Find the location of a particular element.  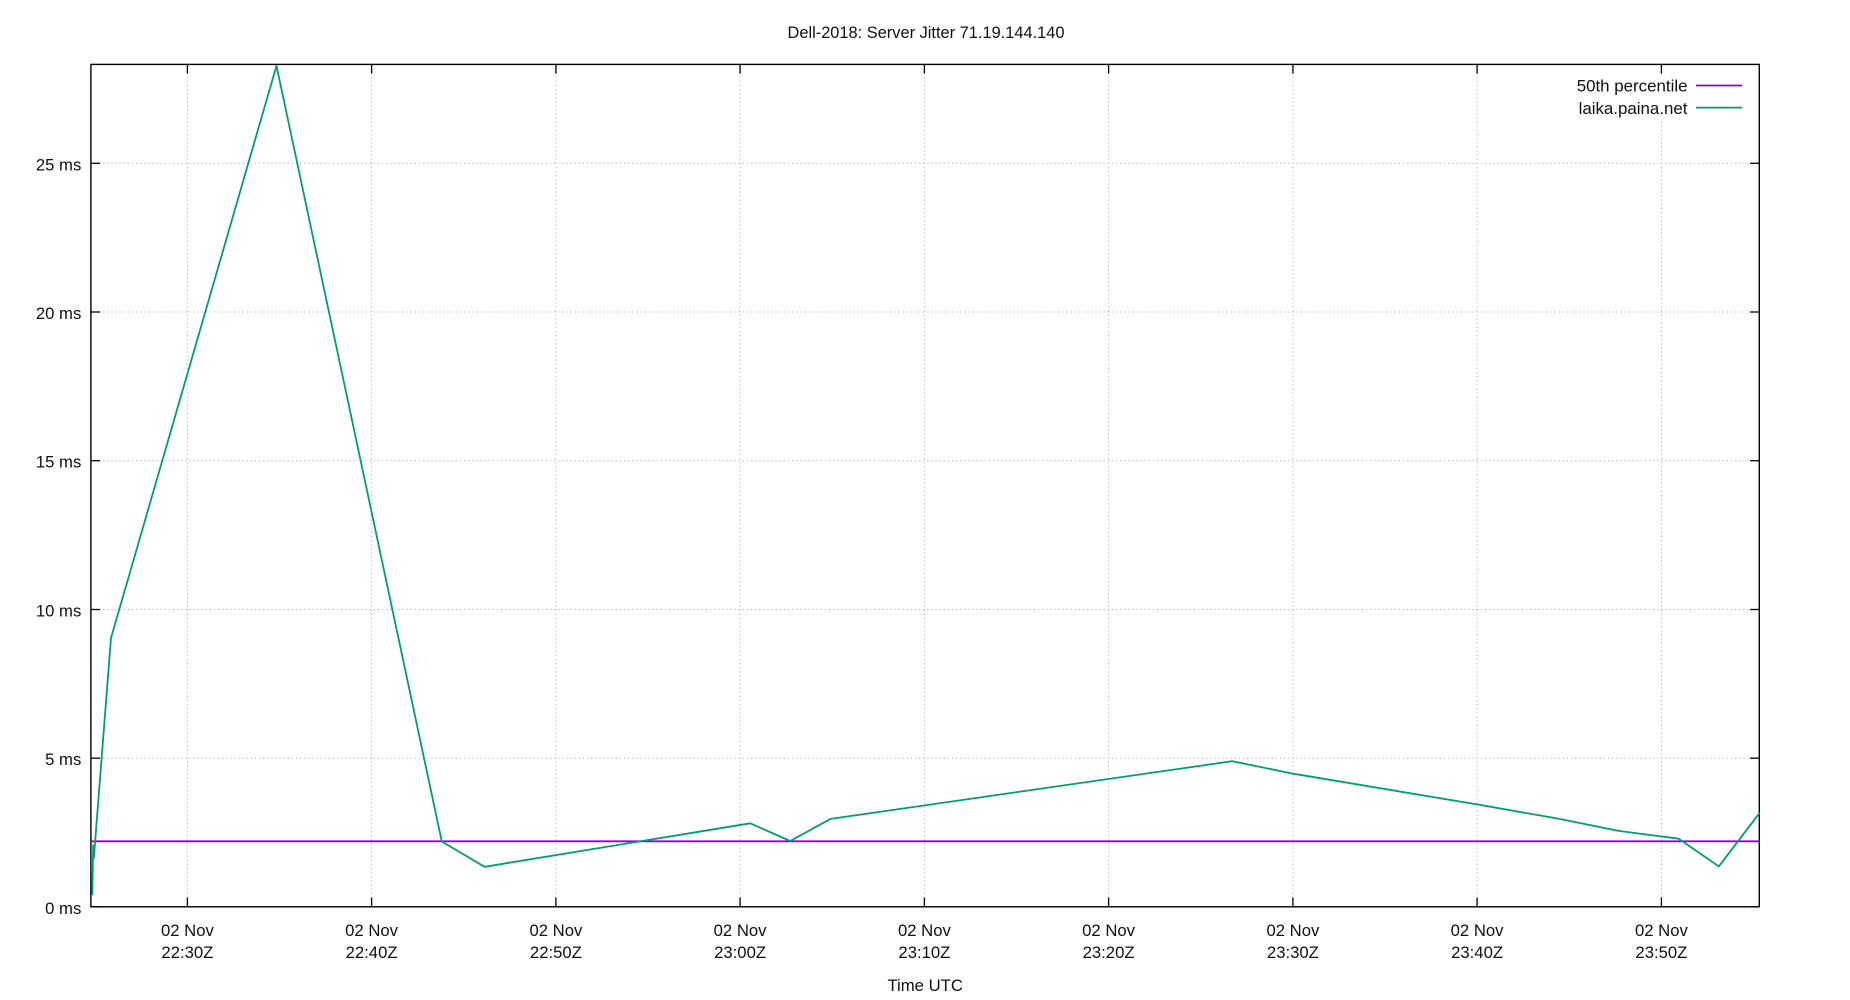

svg-text: 10 ms is located at coordinates (58, 611).